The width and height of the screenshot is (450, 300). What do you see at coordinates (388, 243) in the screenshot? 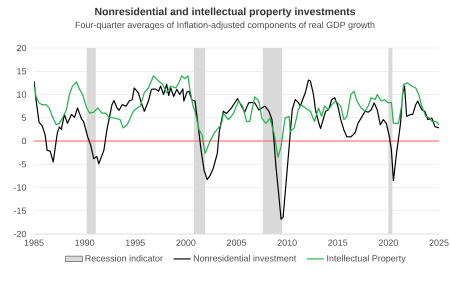
I see `x-tick-label: 2020` at bounding box center [388, 243].